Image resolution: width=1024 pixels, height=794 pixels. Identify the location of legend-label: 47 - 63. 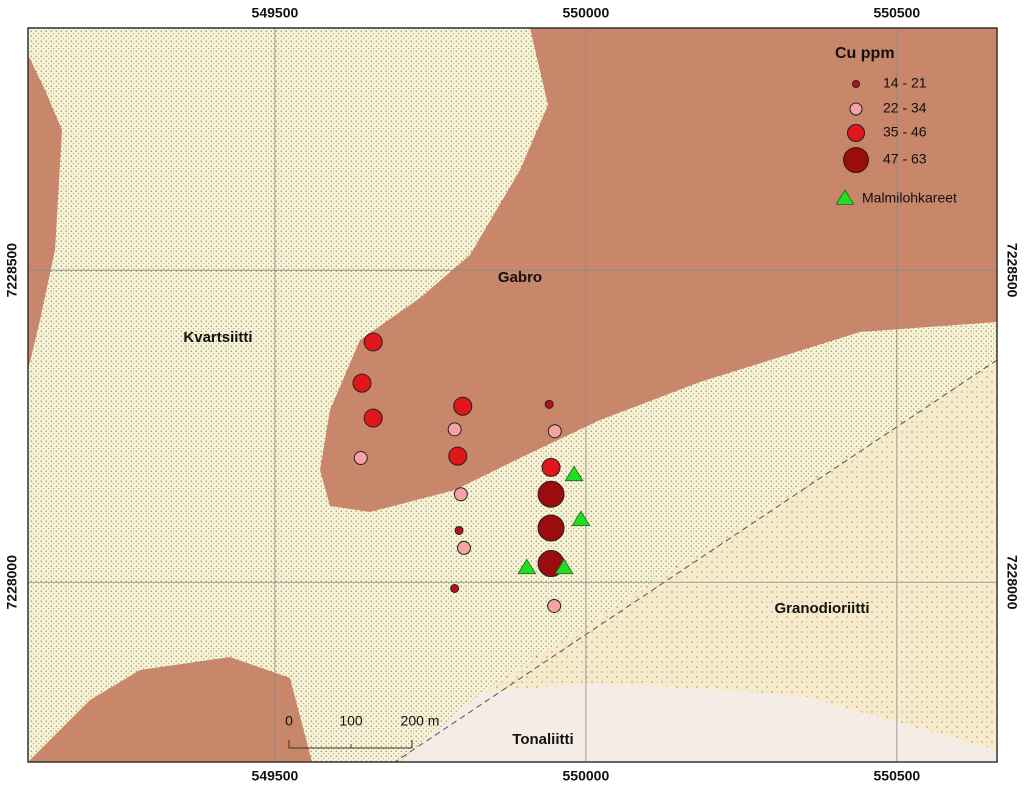
(905, 159).